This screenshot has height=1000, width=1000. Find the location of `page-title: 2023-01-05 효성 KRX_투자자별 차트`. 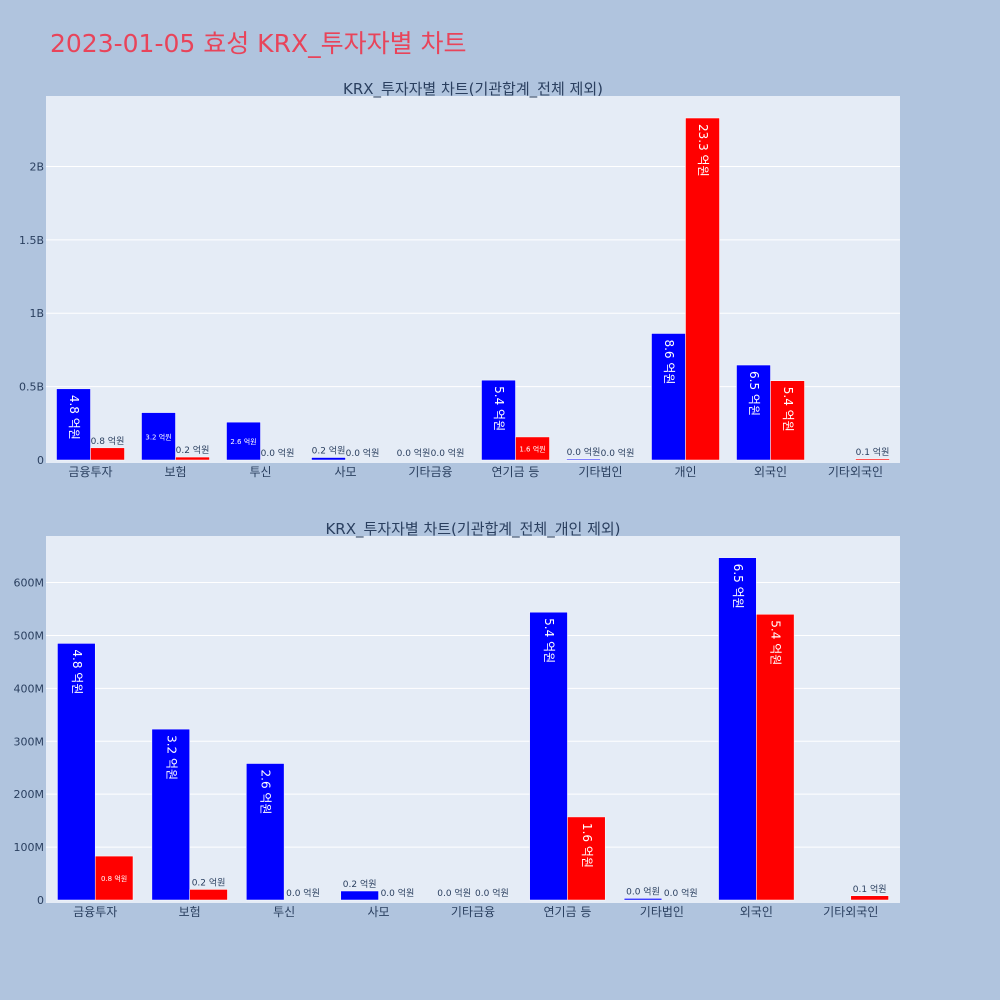

page-title: 2023-01-05 효성 KRX_투자자별 차트 is located at coordinates (258, 43).